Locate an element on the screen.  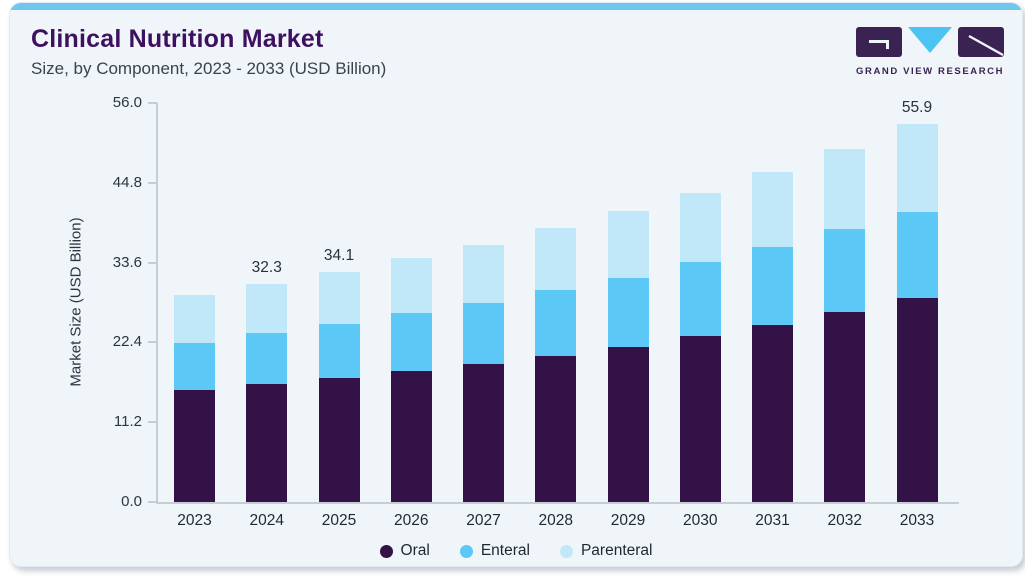
legend-item-enteral: Enteral is located at coordinates (494, 551).